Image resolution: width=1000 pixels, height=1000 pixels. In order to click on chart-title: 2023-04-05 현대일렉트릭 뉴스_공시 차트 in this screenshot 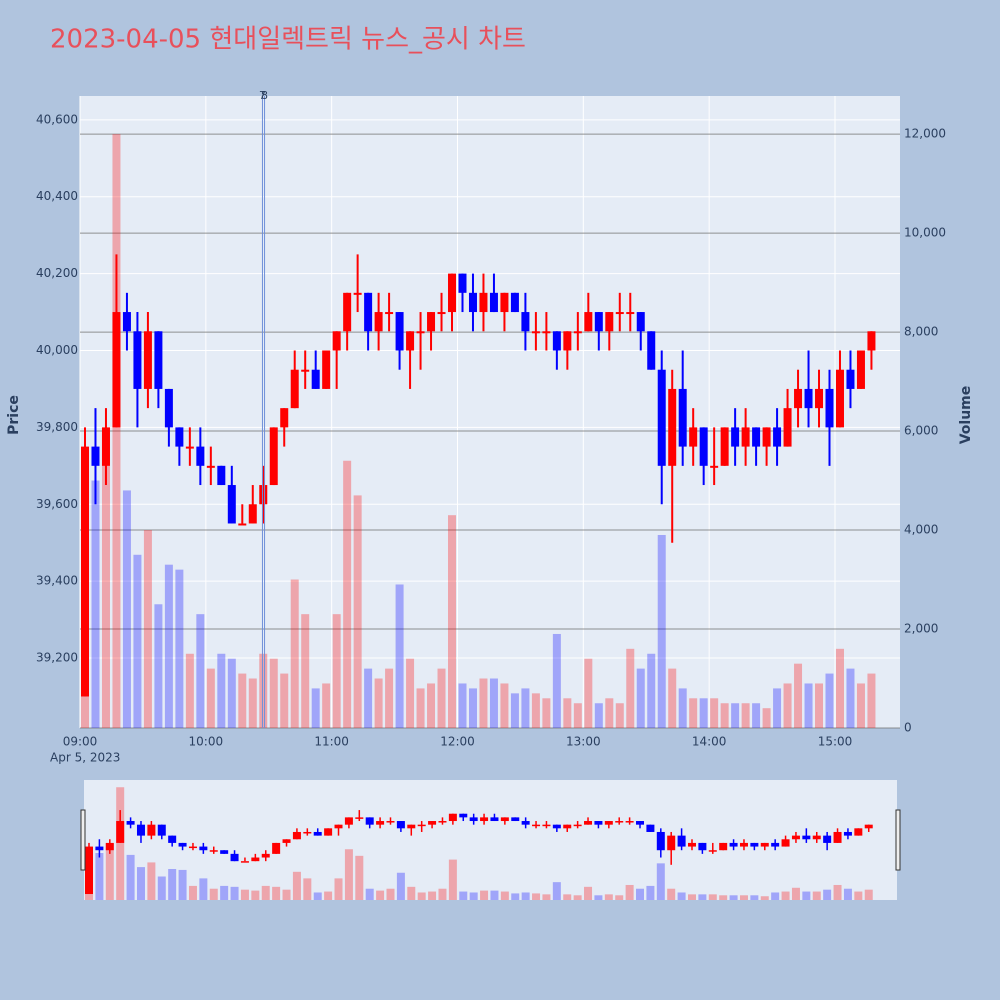, I will do `click(288, 40)`.